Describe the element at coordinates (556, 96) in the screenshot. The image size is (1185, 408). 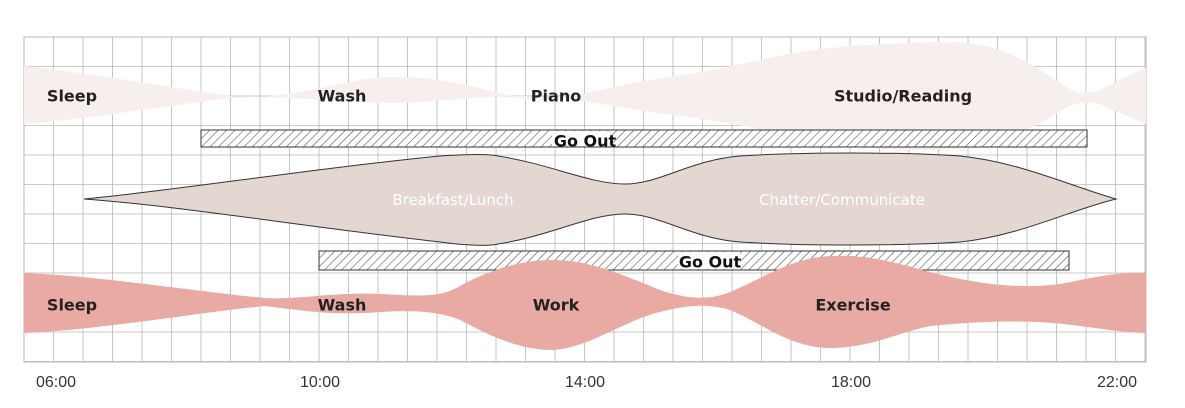
I see `top-piano-label: Piano` at that location.